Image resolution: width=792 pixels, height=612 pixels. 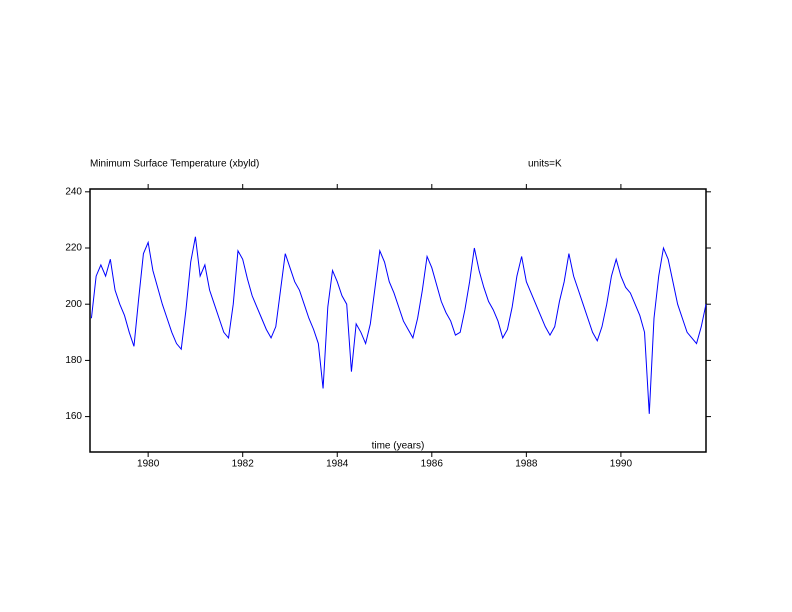 What do you see at coordinates (174, 164) in the screenshot?
I see `chart-title: Minimum Surface Temperature (xbyld)` at bounding box center [174, 164].